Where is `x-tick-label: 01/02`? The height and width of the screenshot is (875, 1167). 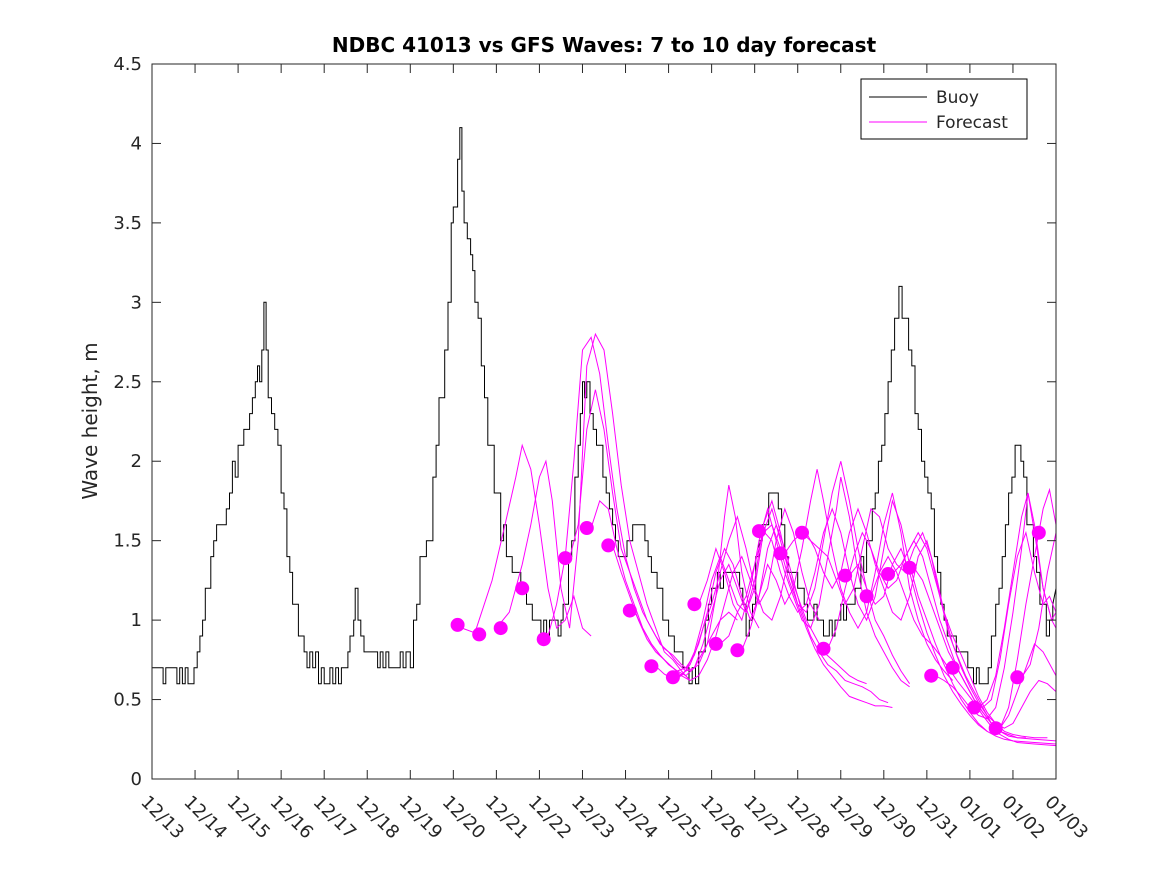
x-tick-label: 01/02 is located at coordinates (1023, 818).